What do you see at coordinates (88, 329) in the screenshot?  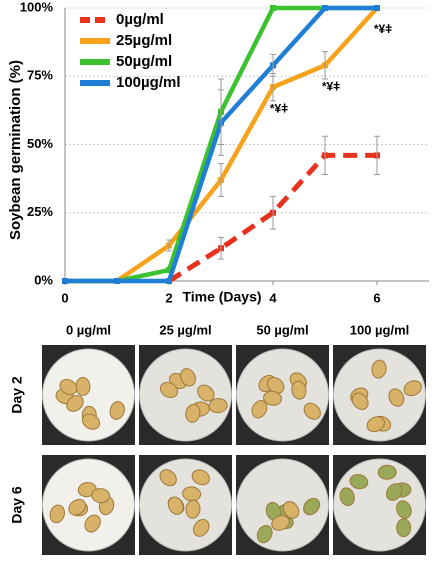 I see `column-label: 0 µg/ml` at bounding box center [88, 329].